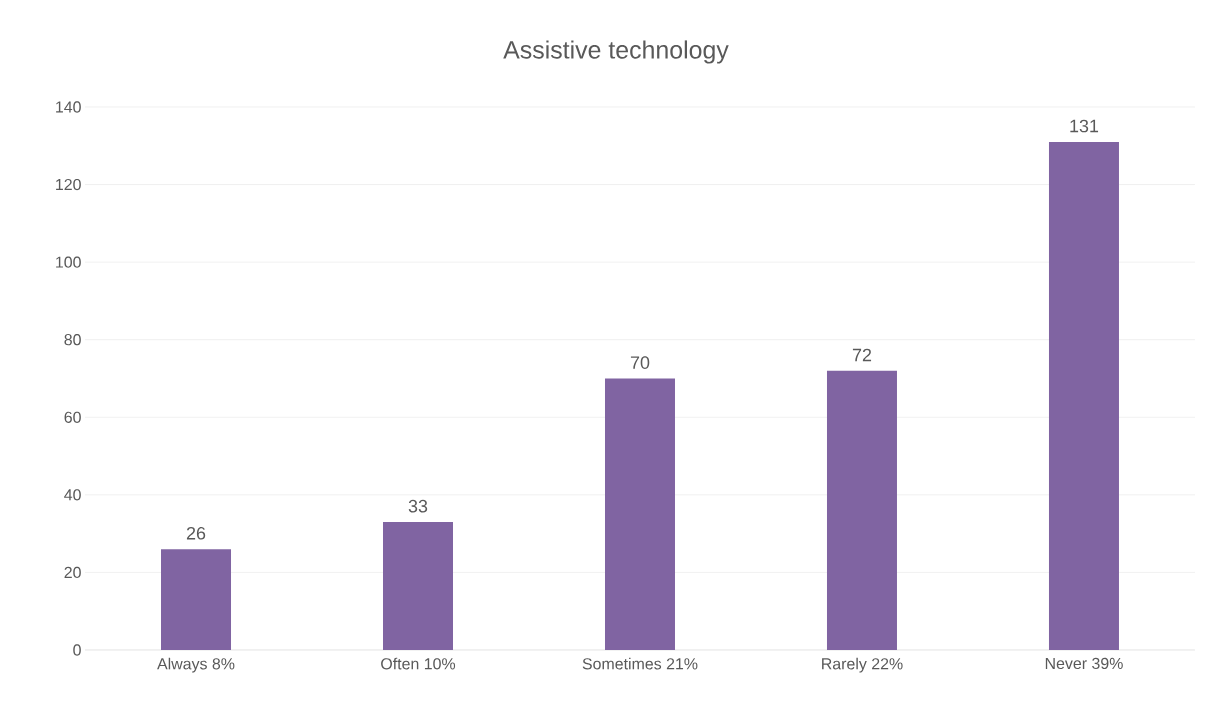 This screenshot has height=704, width=1221. I want to click on data-label: 70, so click(640, 362).